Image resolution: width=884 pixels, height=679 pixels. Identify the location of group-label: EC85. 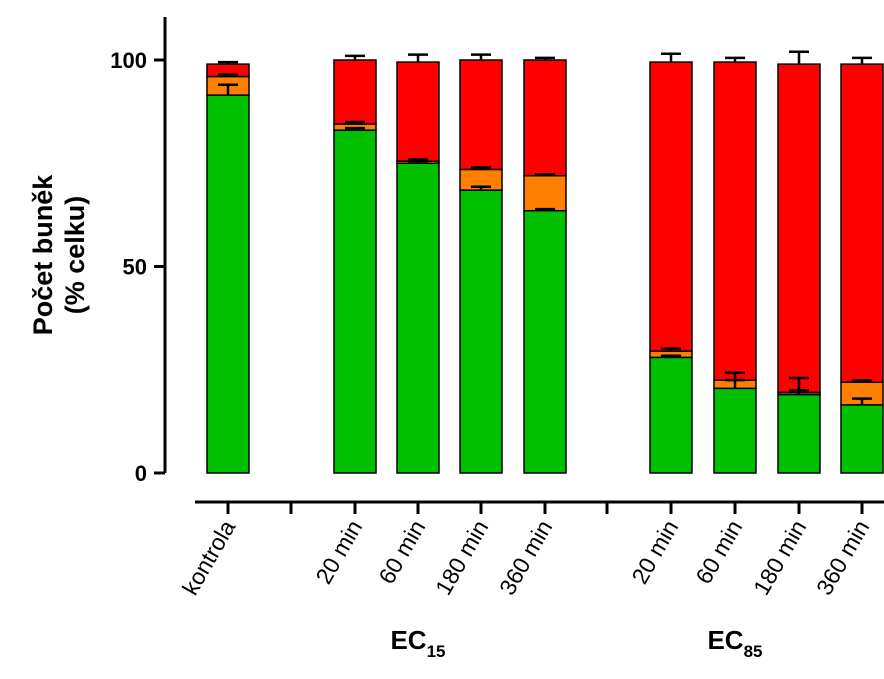
(734, 643).